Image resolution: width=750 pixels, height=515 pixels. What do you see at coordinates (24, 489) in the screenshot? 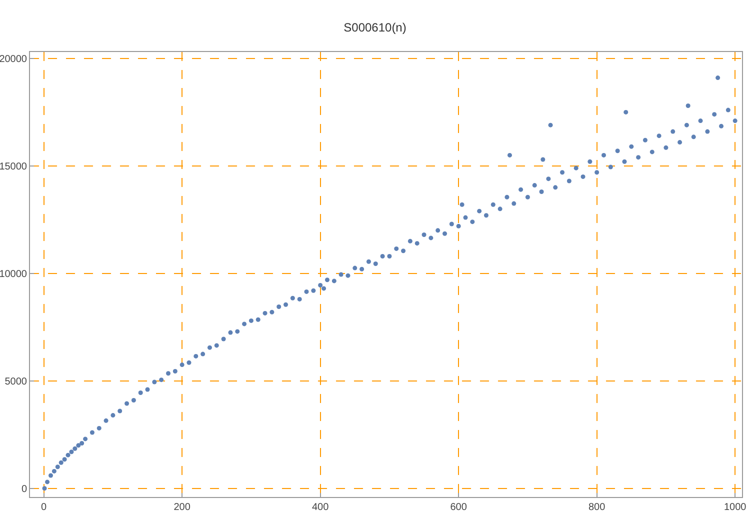
I see `y-tick-label: 0` at bounding box center [24, 489].